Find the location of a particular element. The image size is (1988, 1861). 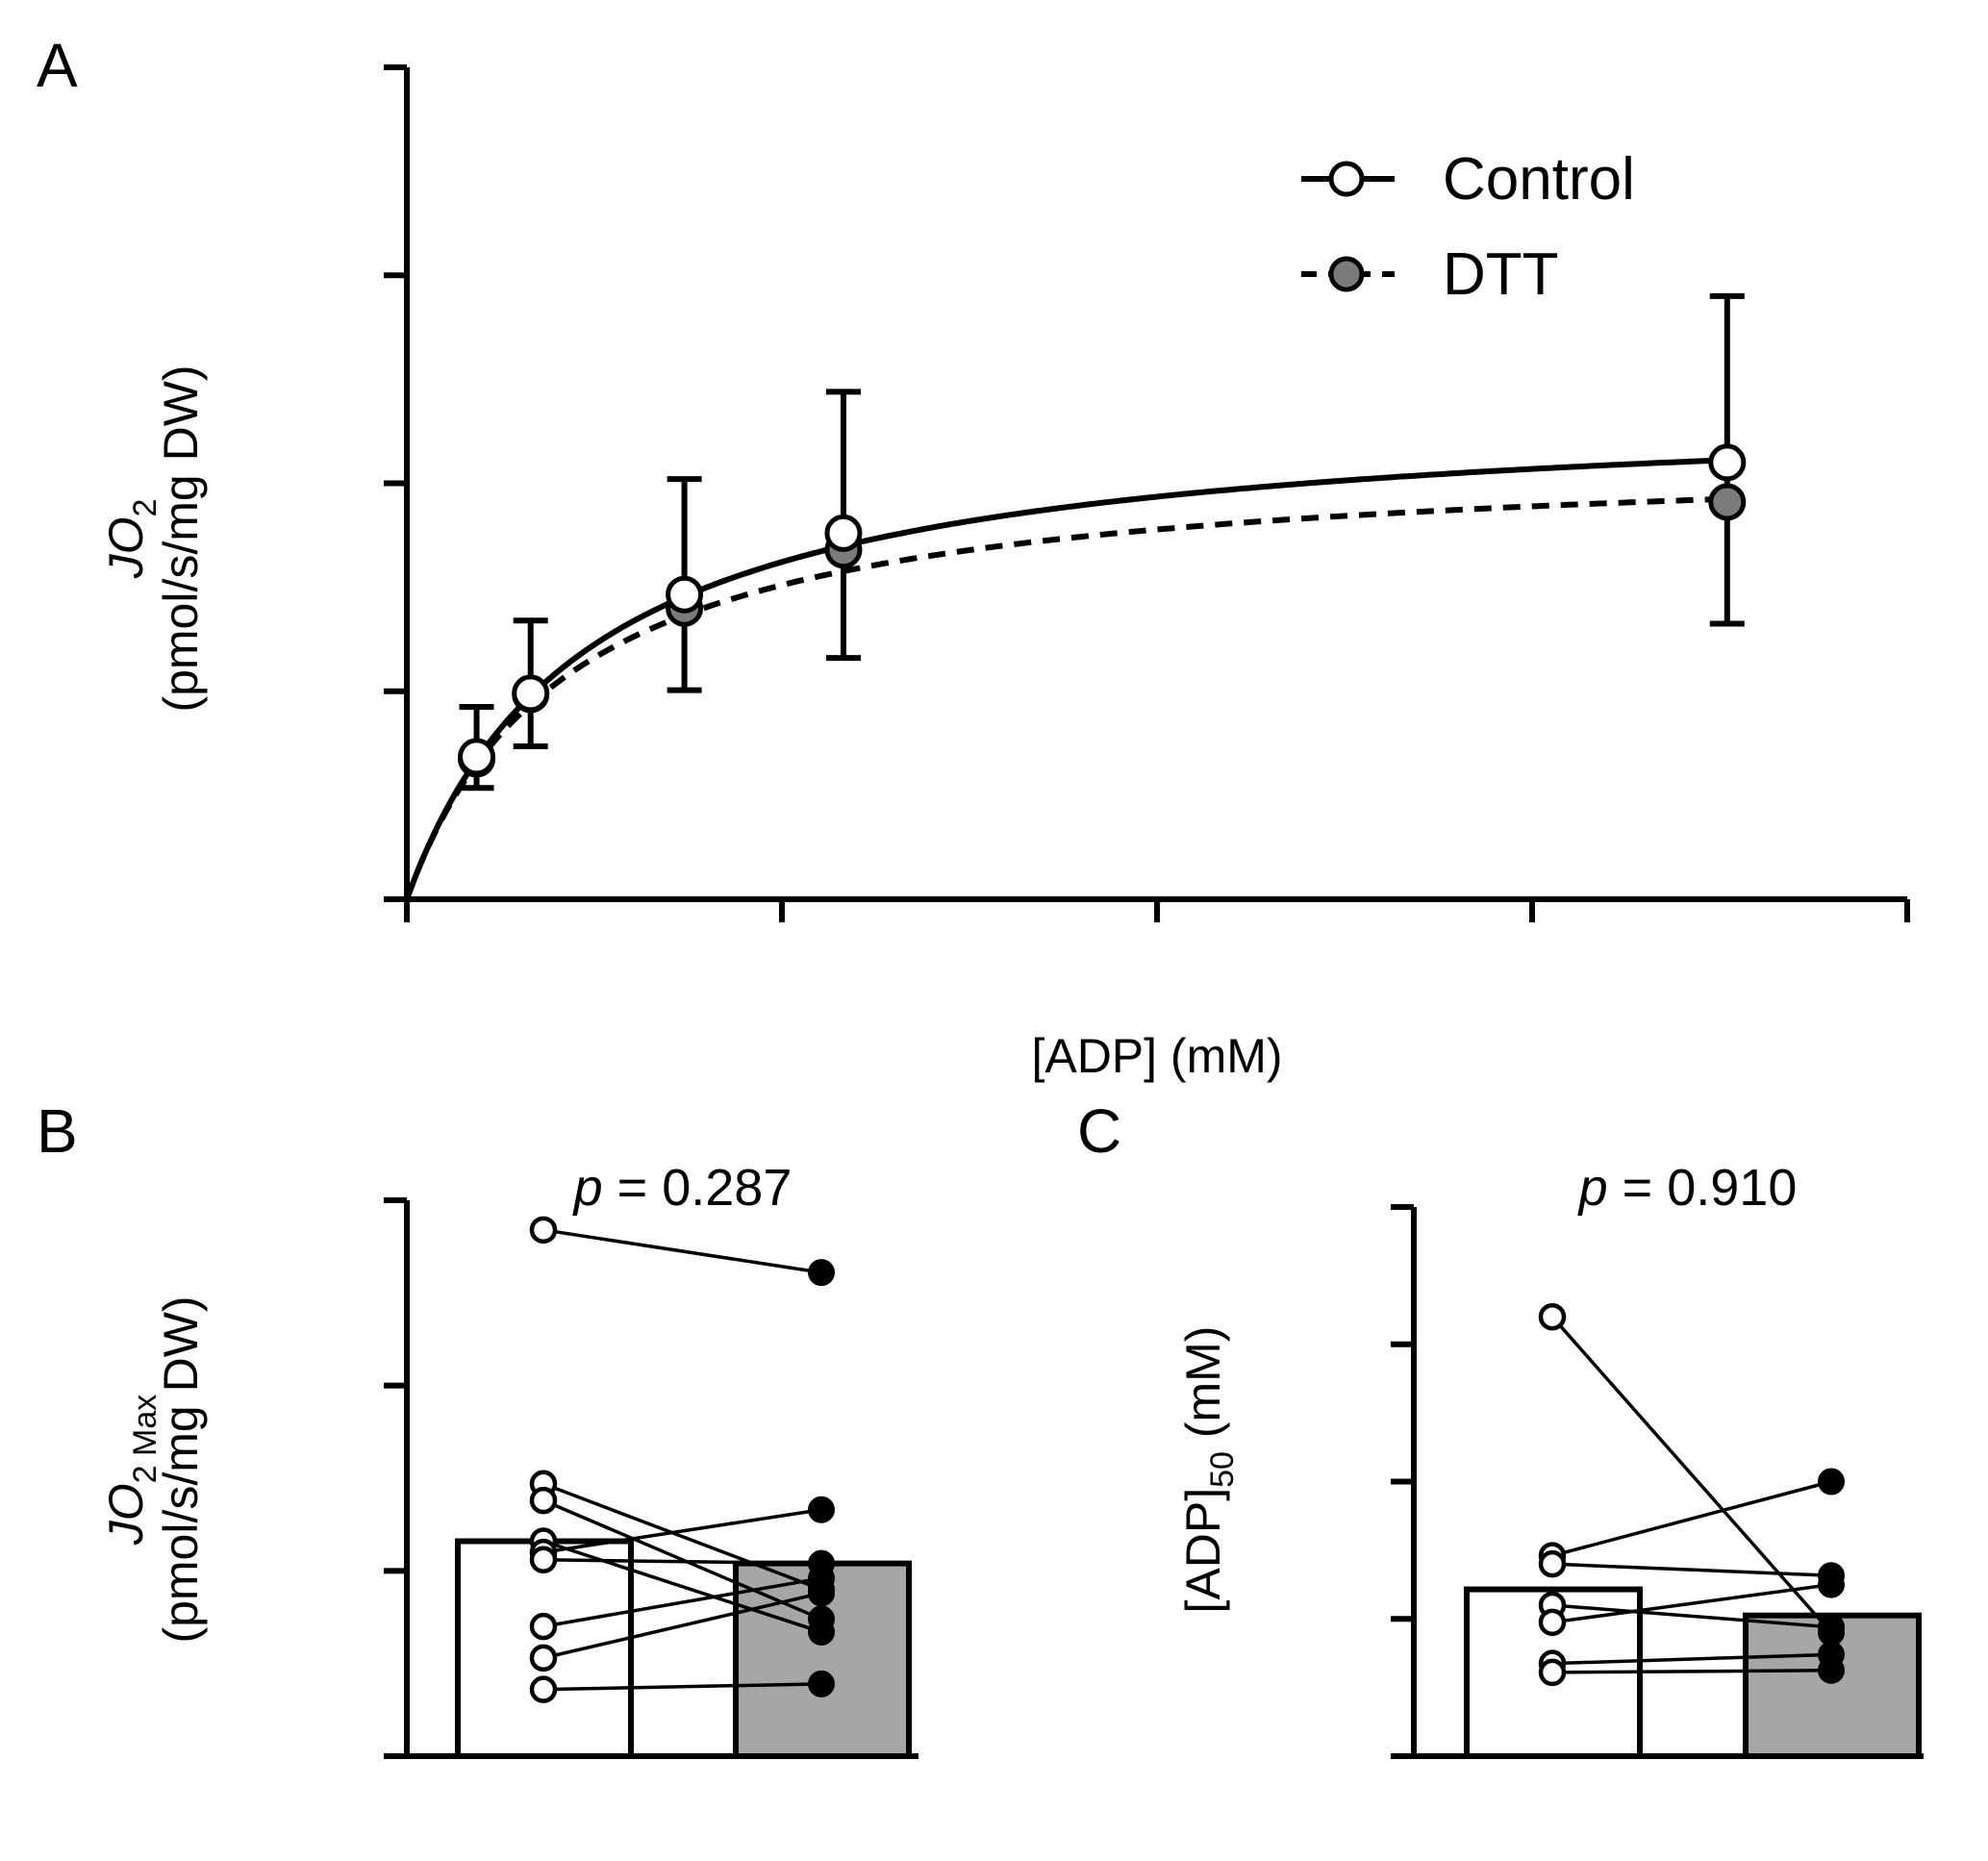

panel-b-ylabel: JO2 Max is located at coordinates (131, 1471).